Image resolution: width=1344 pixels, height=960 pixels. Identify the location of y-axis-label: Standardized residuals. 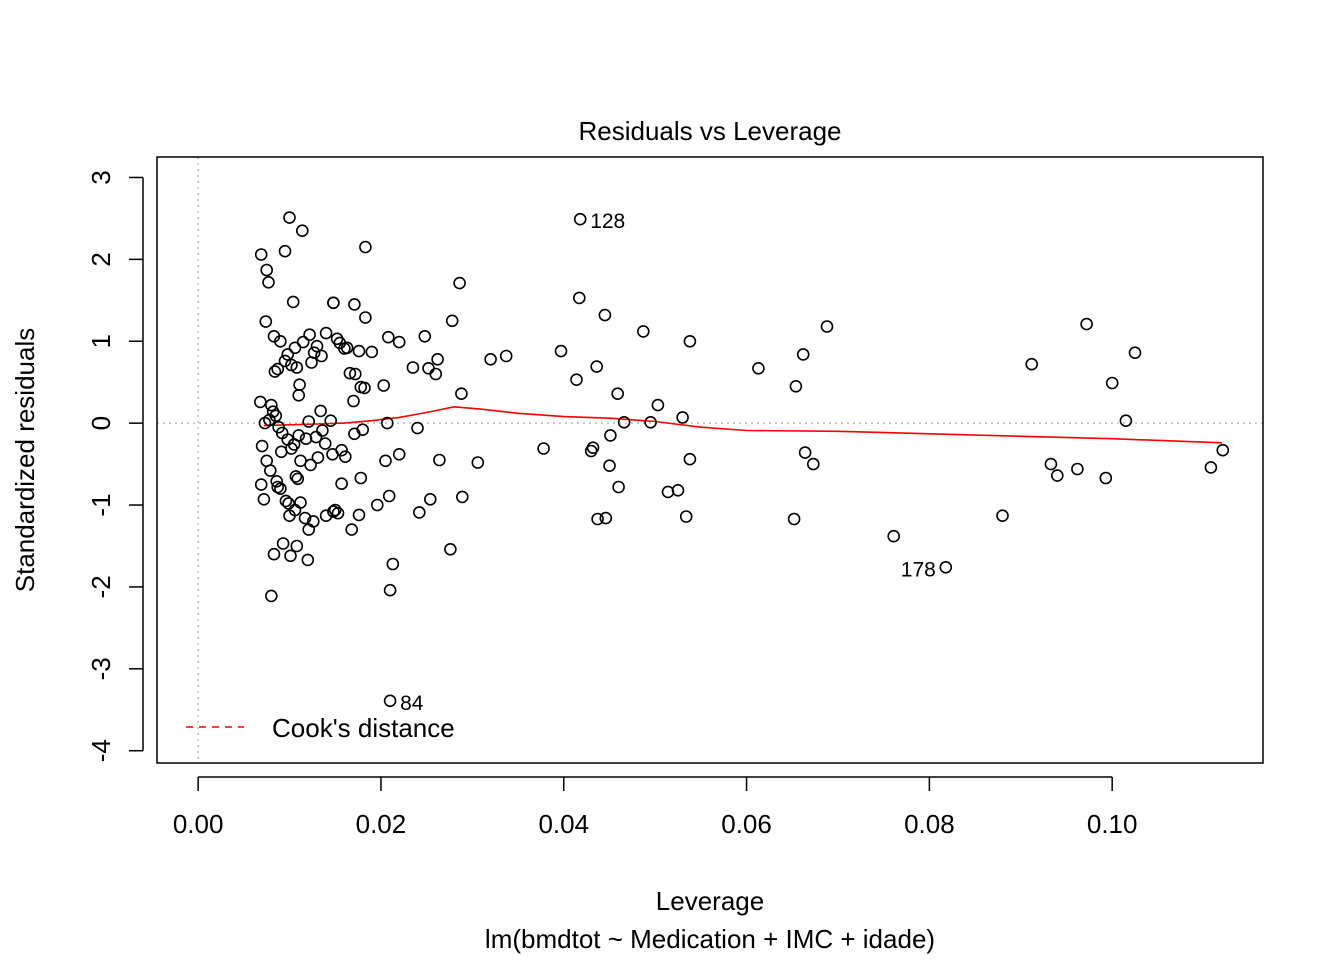
(25, 460).